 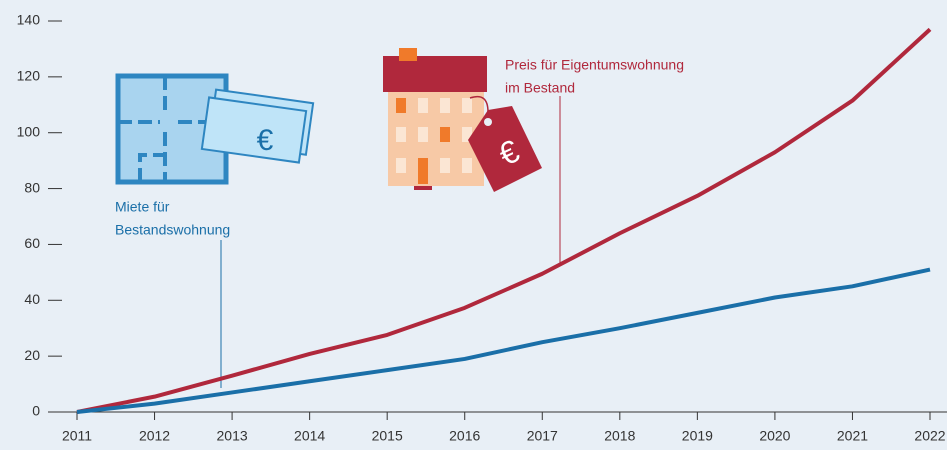 I want to click on x-tick-label: 2015, so click(x=387, y=436).